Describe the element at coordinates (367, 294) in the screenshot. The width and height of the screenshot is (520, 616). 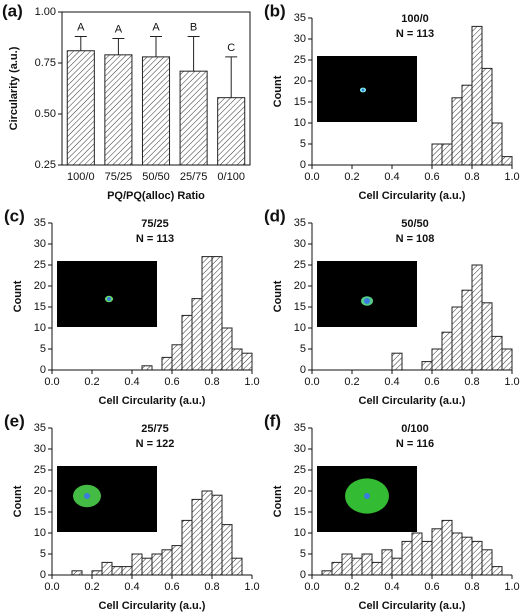
I see `inset-image` at that location.